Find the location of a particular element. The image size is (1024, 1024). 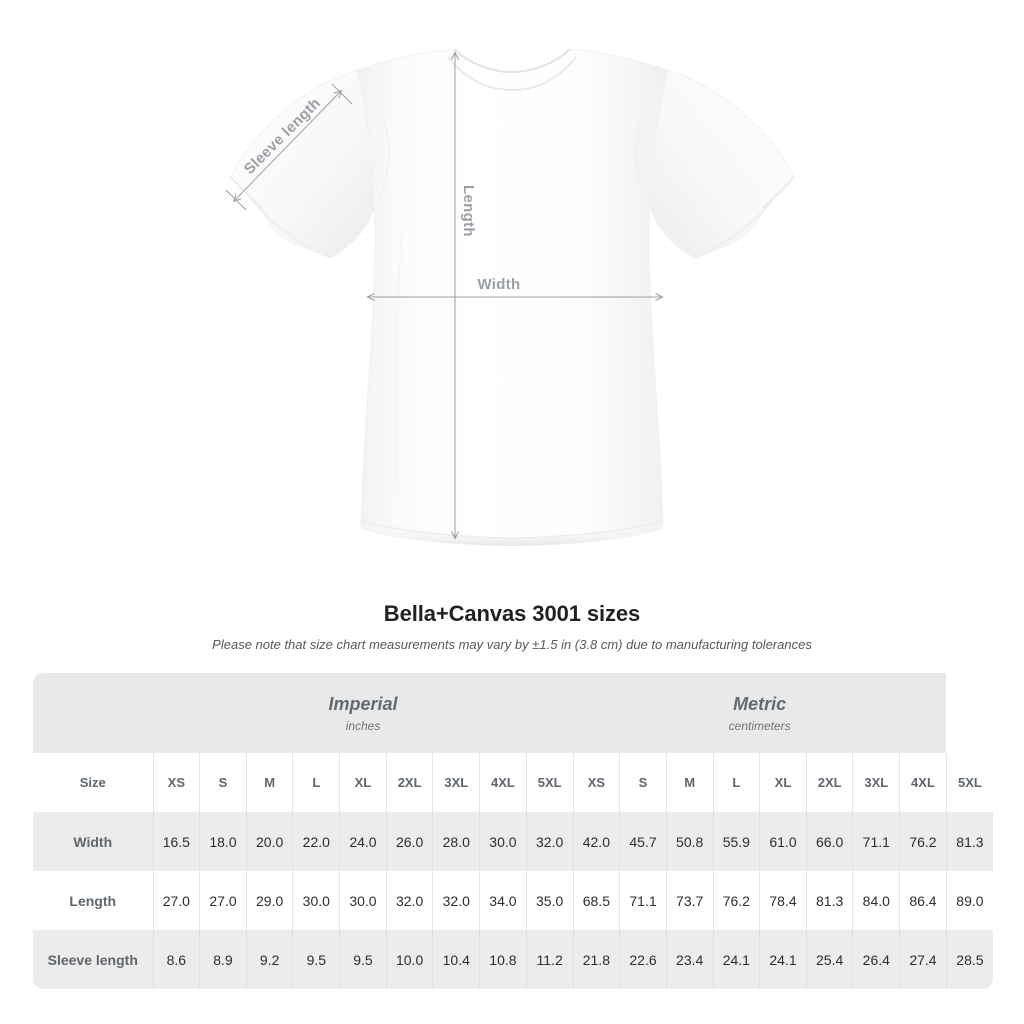

cell-length-imperial-m: 29.0 is located at coordinates (269, 900).